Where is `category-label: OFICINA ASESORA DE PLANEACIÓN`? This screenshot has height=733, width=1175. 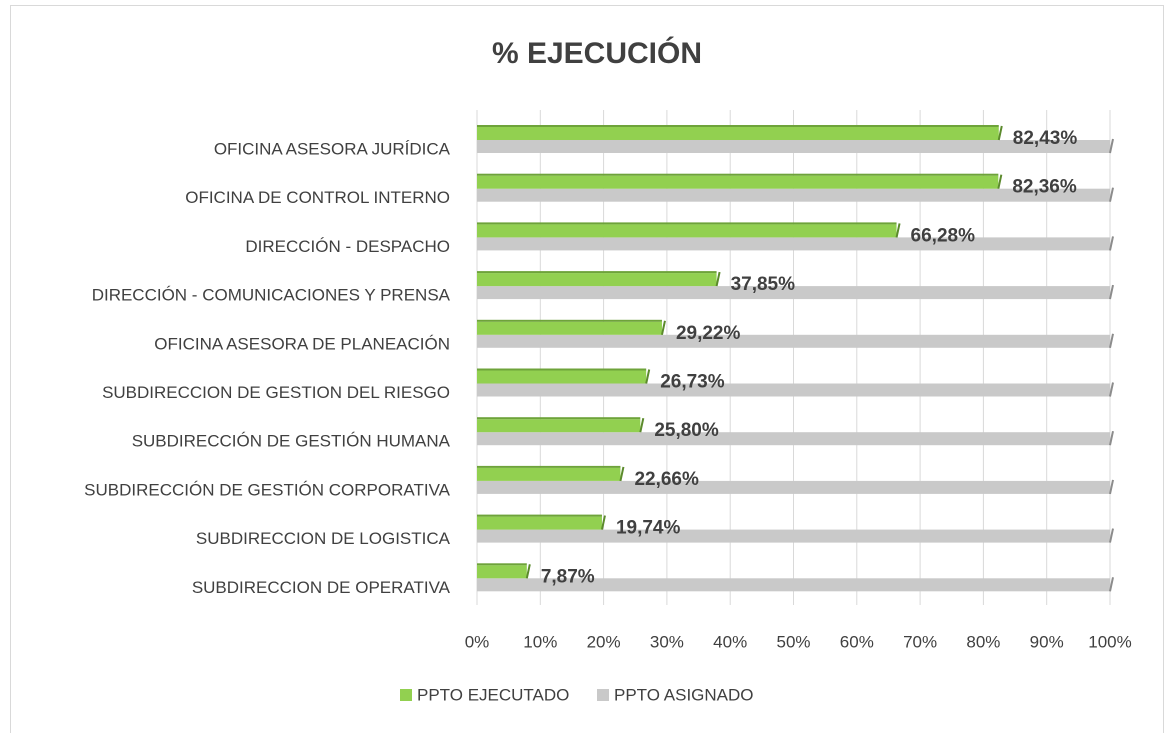 category-label: OFICINA ASESORA DE PLANEACIÓN is located at coordinates (302, 343).